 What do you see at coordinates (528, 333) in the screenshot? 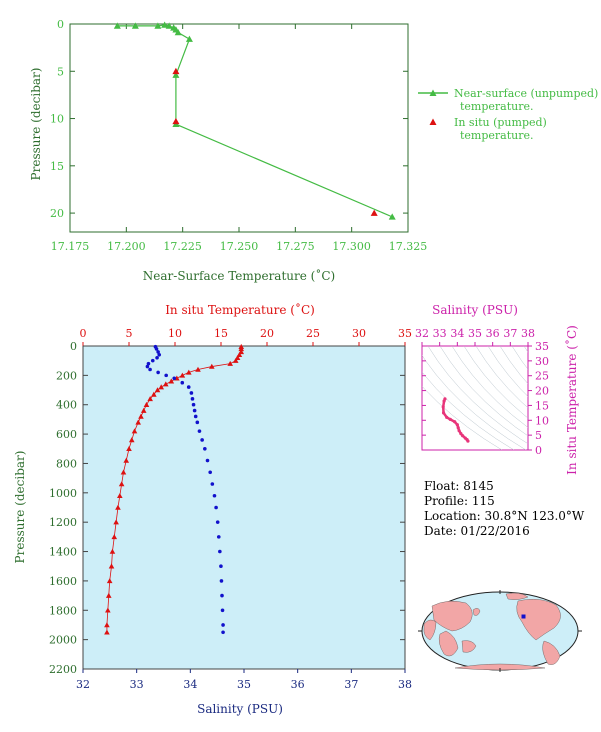
I see `ts-salinity-tick-label: 38` at bounding box center [528, 333].